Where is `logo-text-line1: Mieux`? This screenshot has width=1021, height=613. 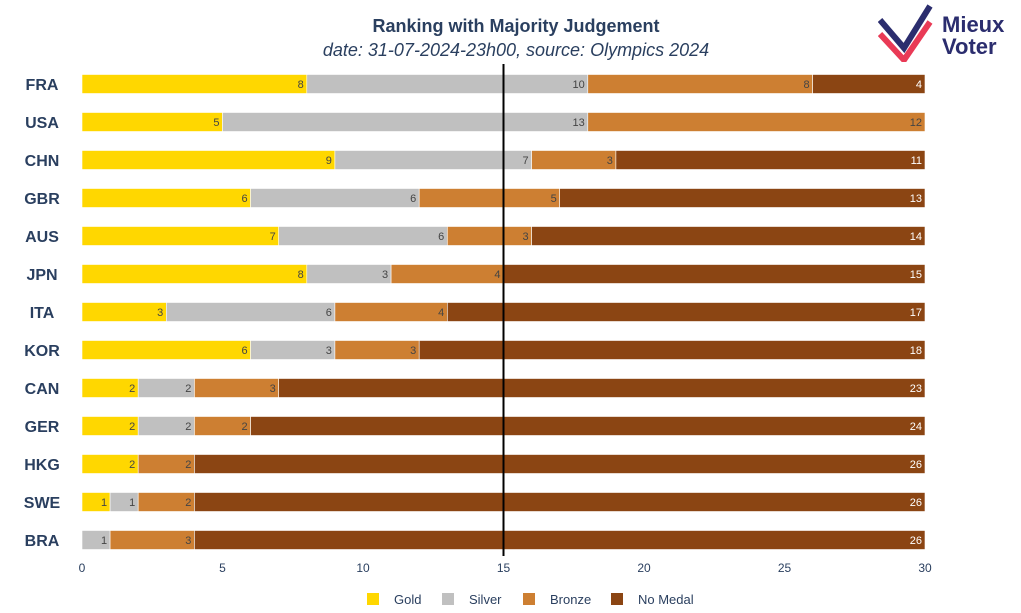
logo-text-line1: Mieux is located at coordinates (973, 24).